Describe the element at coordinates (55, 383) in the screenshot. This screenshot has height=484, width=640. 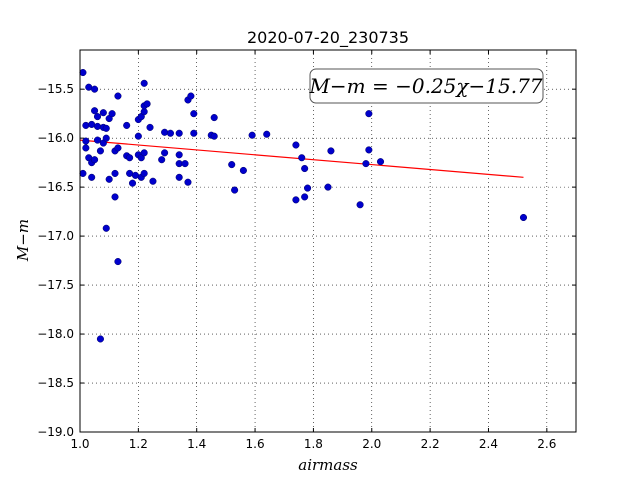
I see `y-tick-label: −18.5` at that location.